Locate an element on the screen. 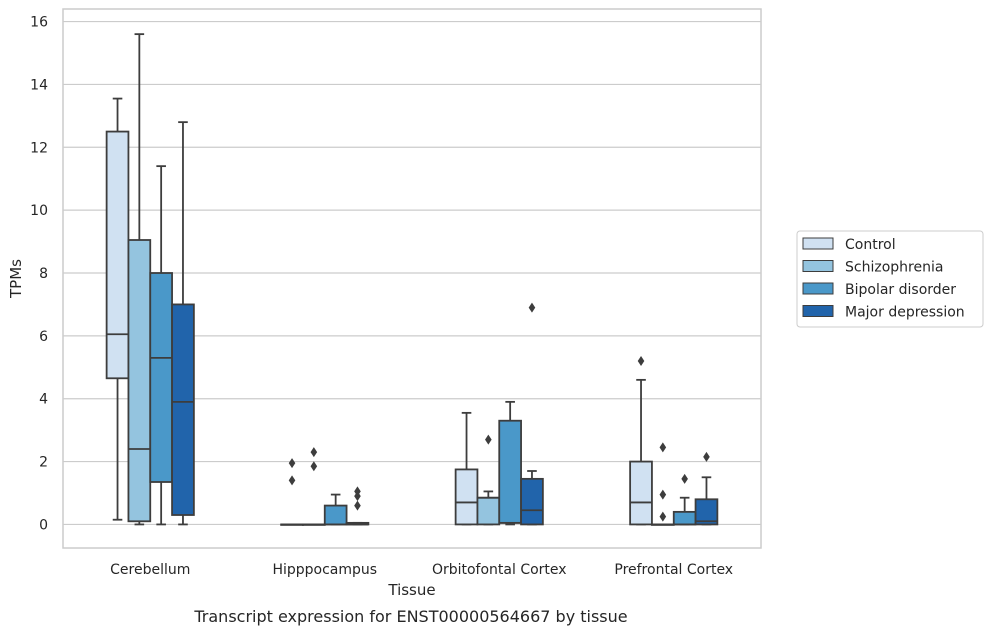 This screenshot has height=634, width=992. box-group-cerebellum is located at coordinates (150, 279).